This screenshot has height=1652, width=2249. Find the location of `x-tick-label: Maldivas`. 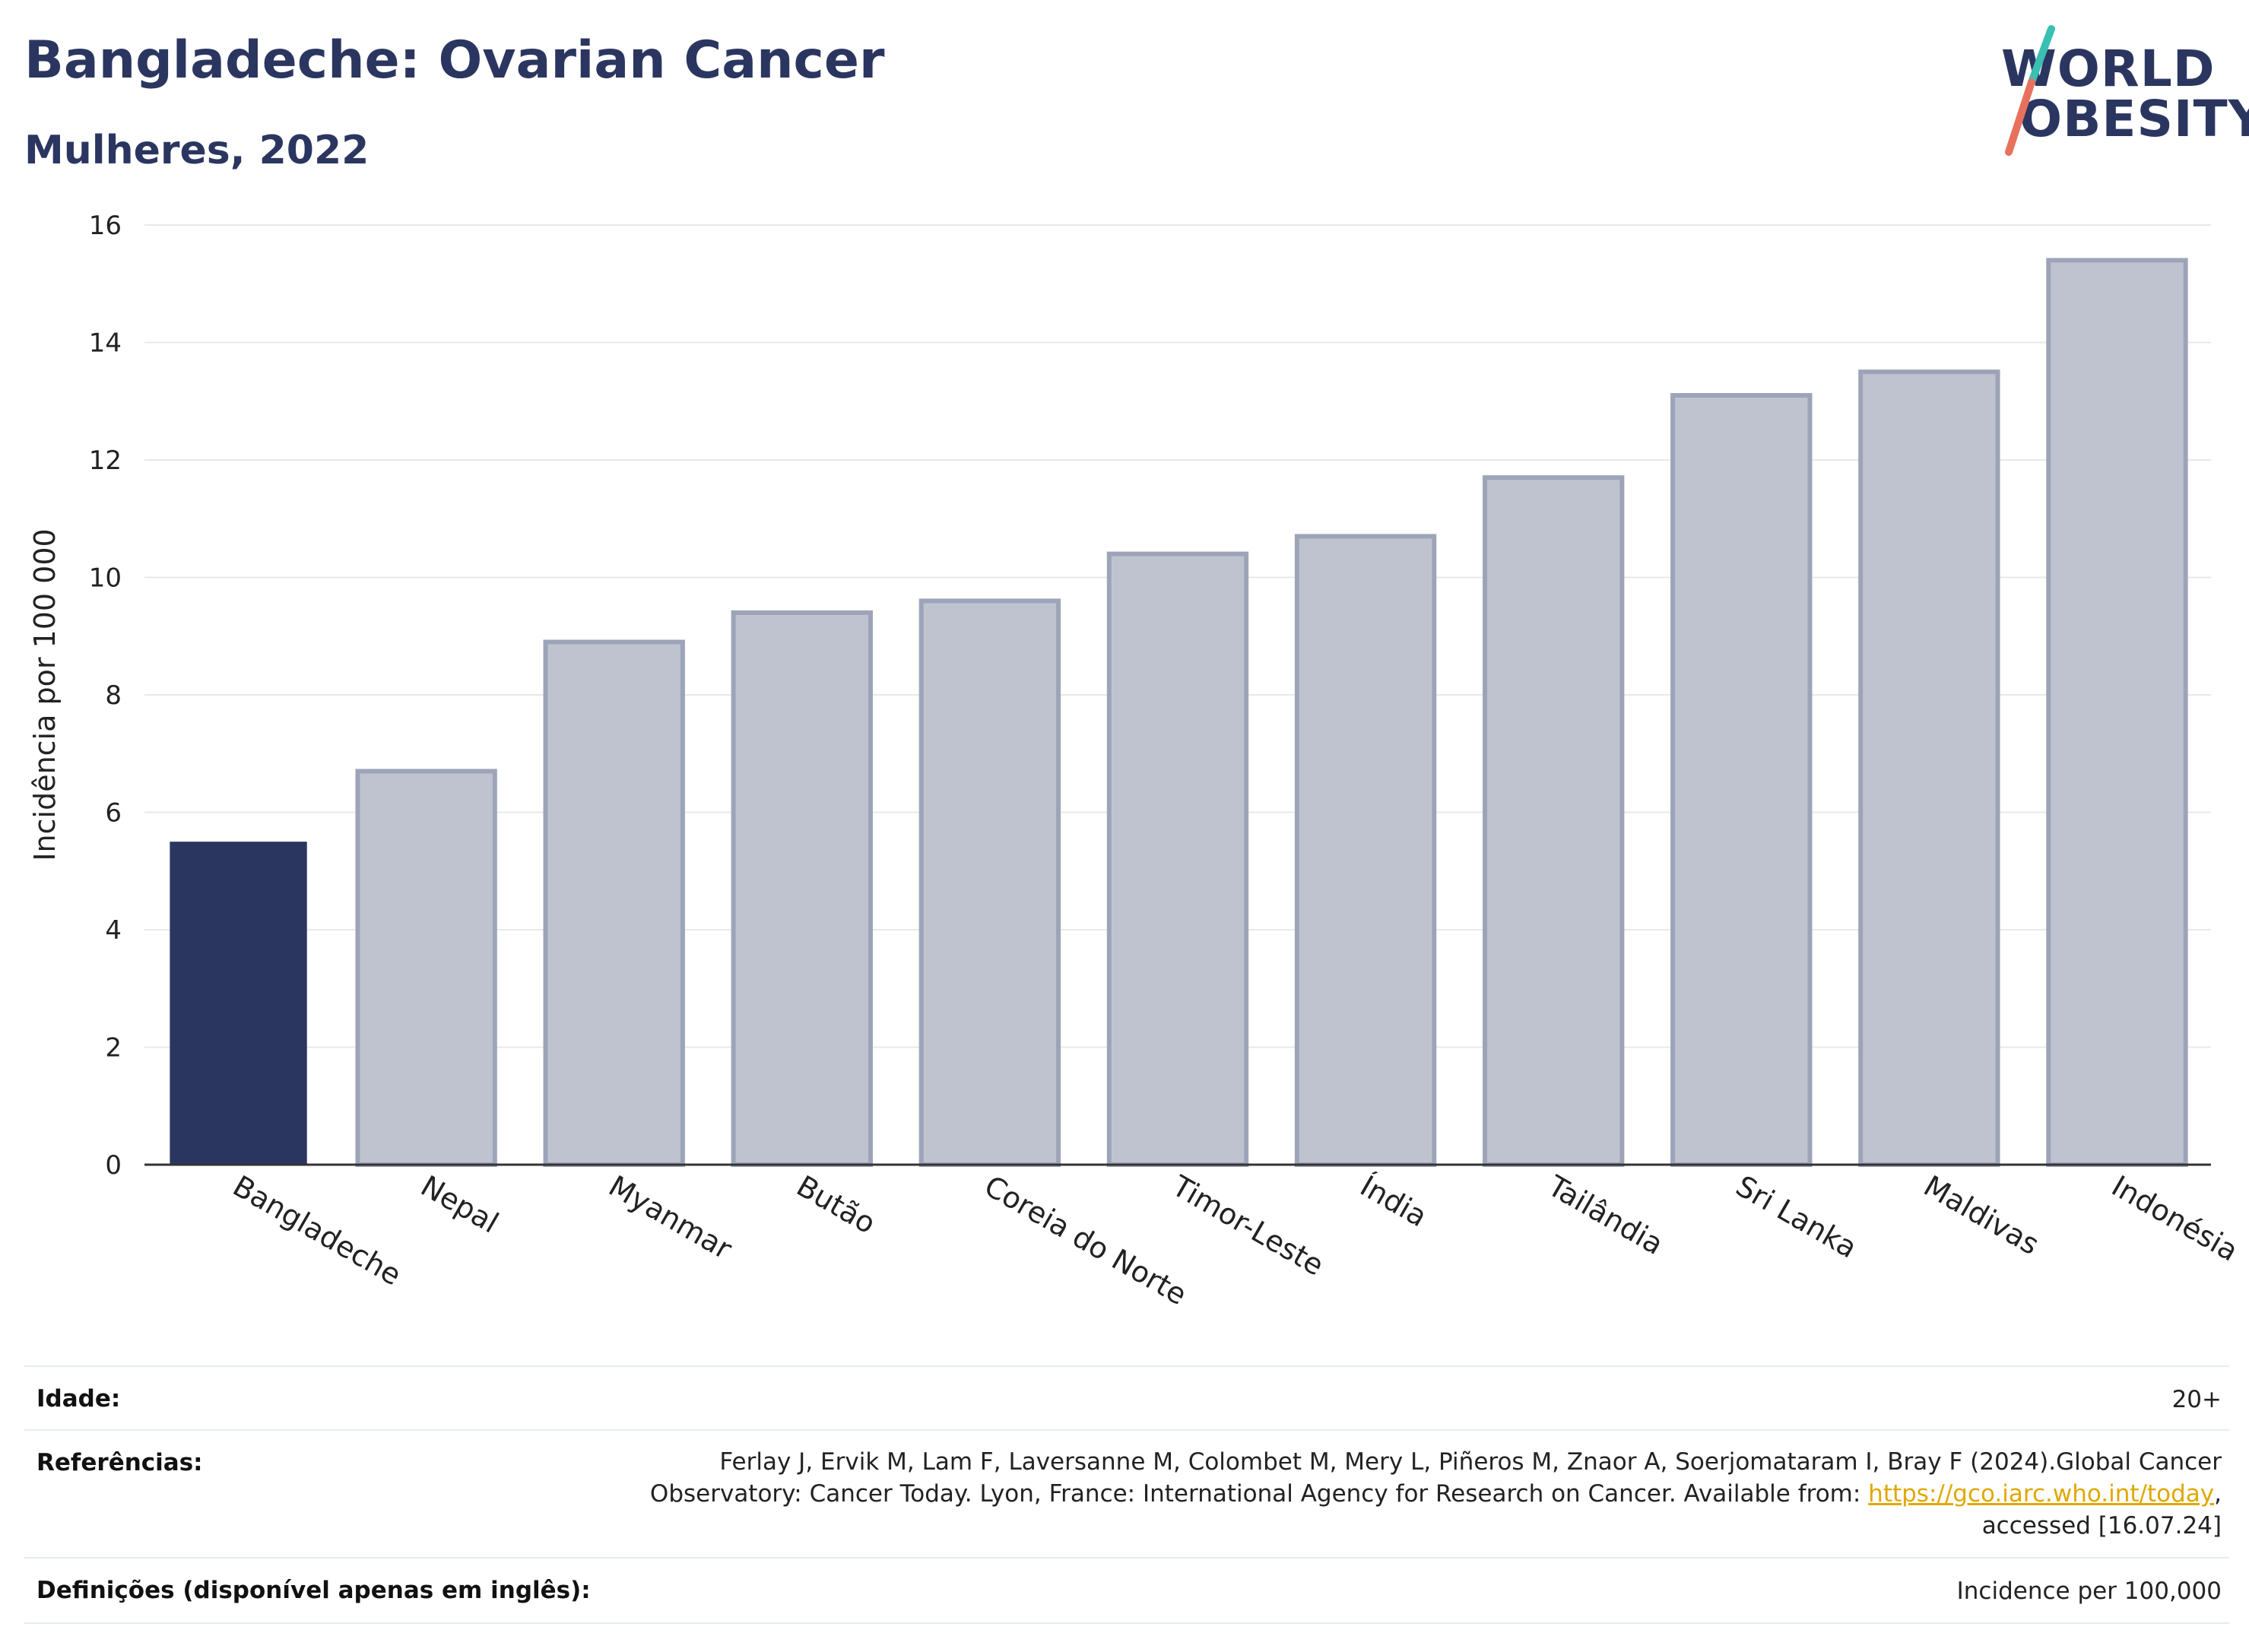

x-tick-label: Maldivas is located at coordinates (1981, 1215).